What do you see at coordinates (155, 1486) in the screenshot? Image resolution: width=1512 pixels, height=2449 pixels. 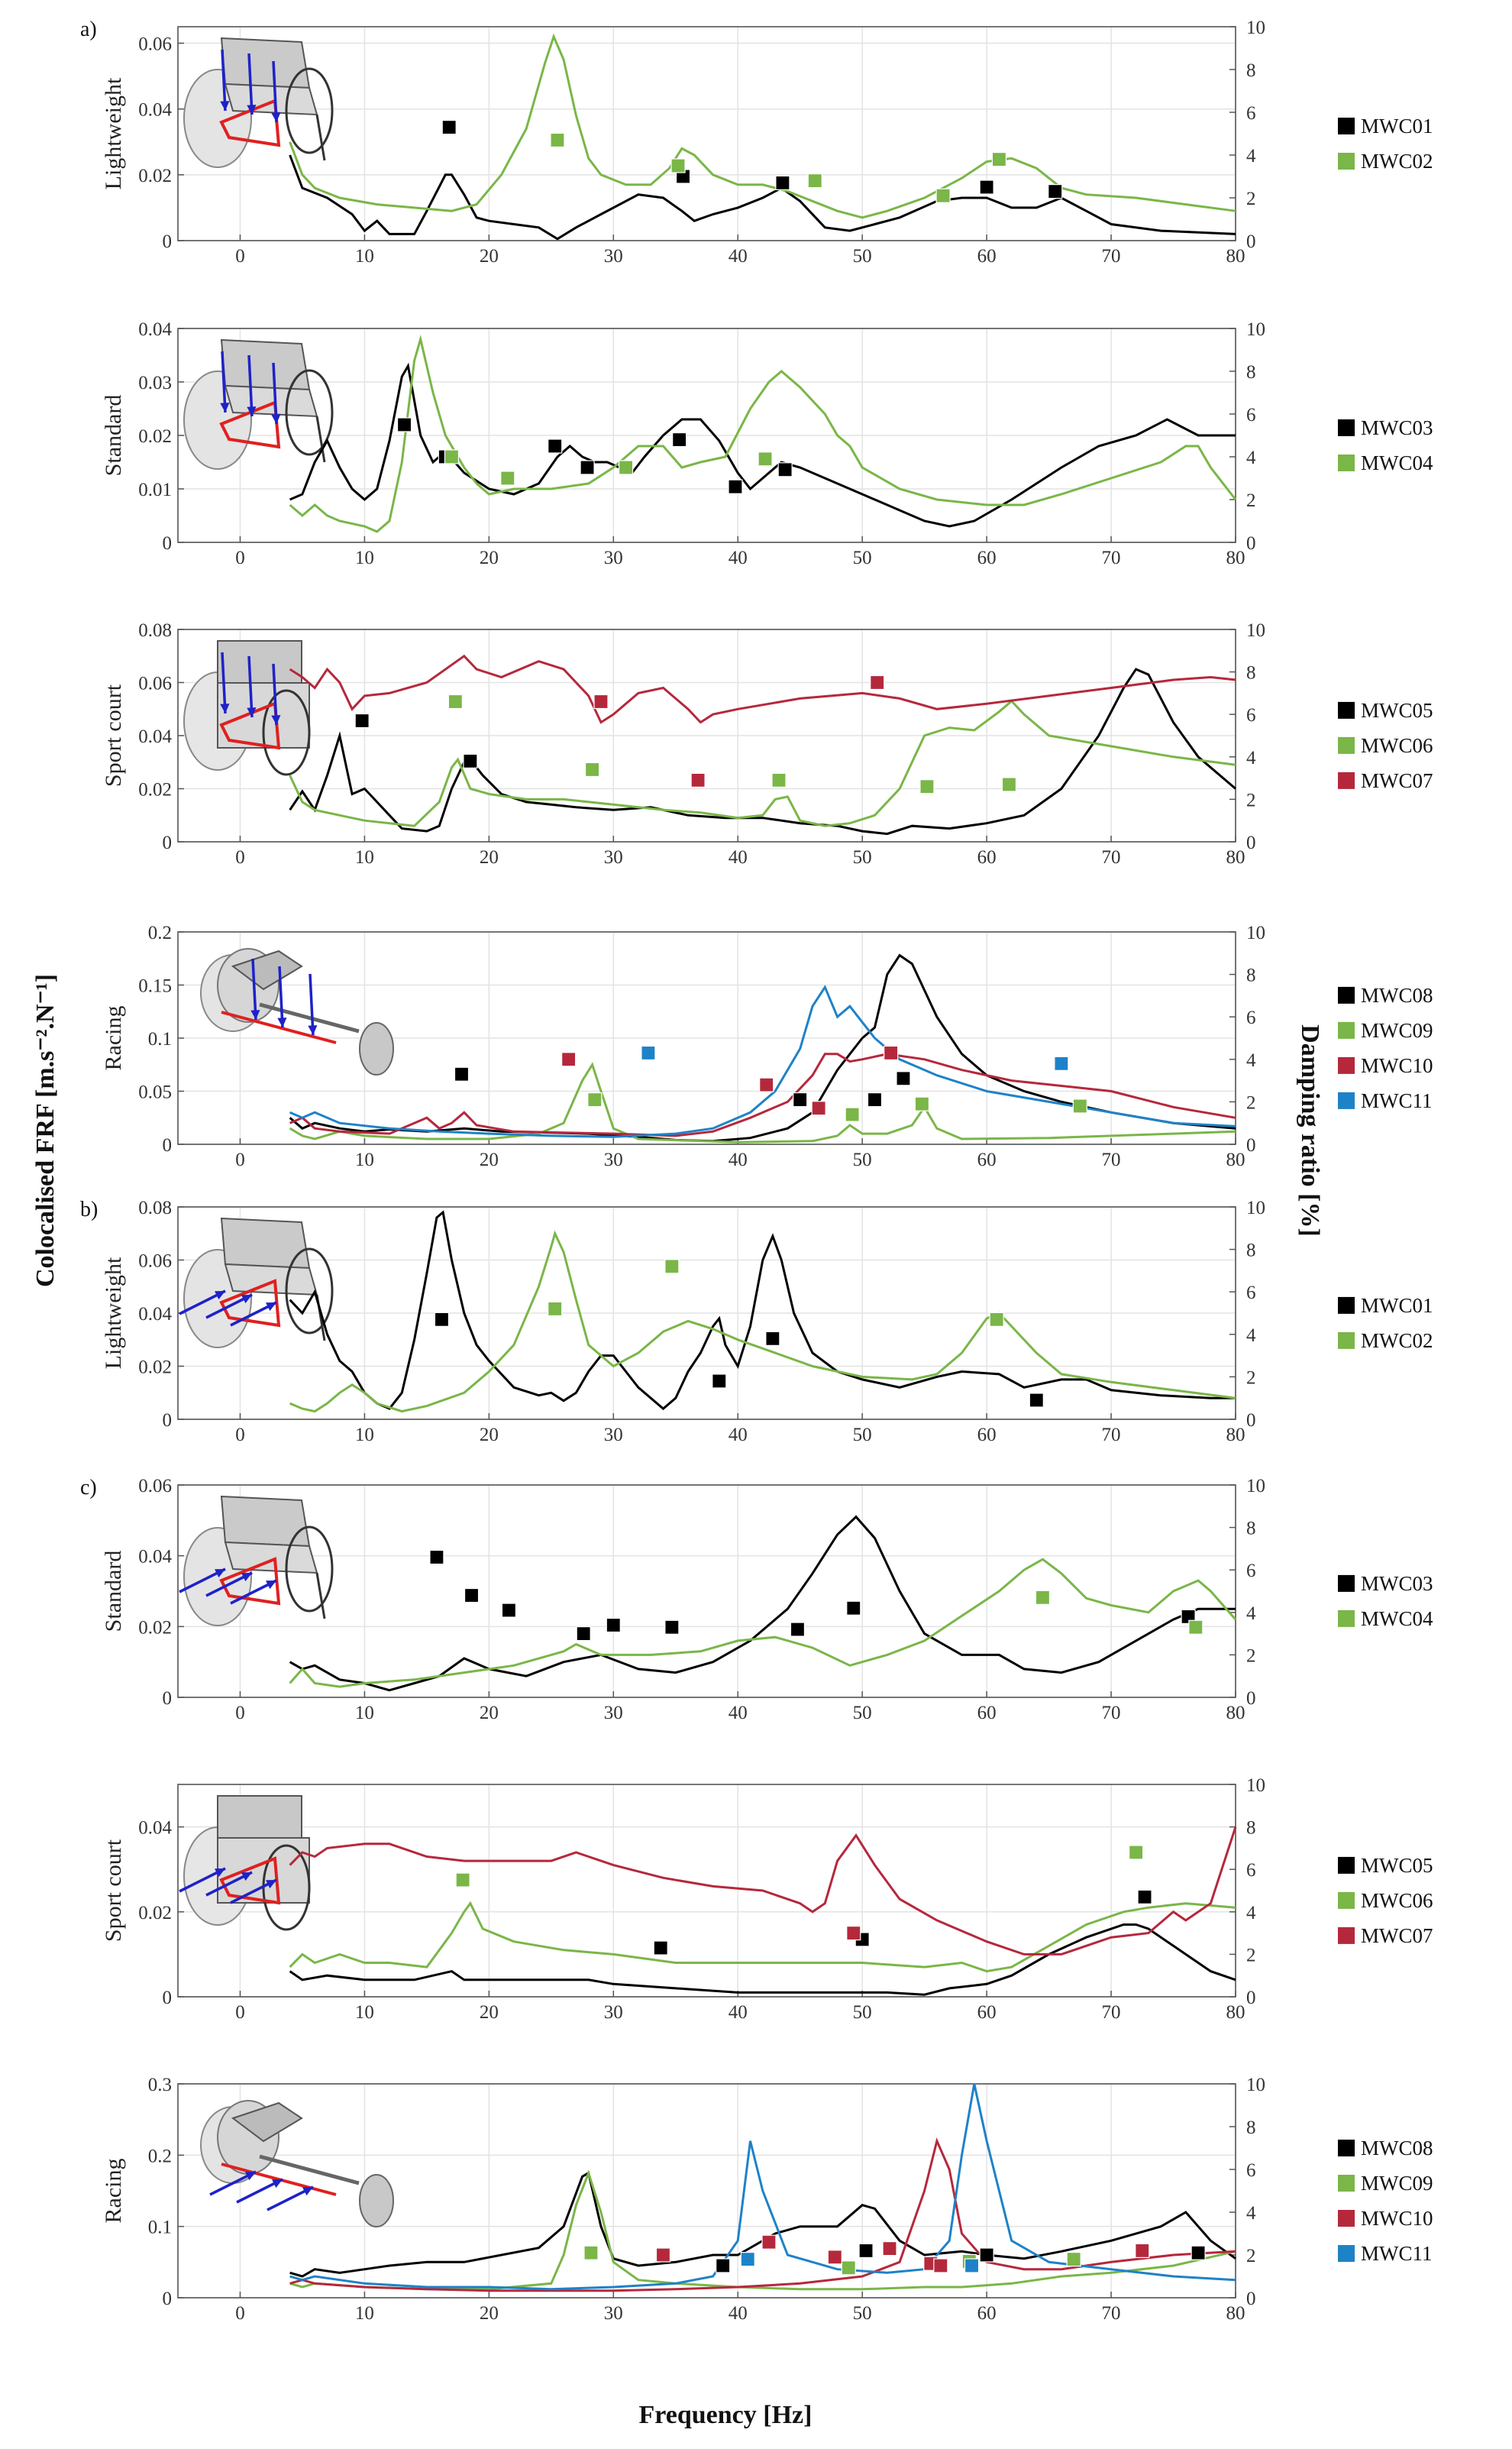 I see `y-tick-label: 0.06` at bounding box center [155, 1486].